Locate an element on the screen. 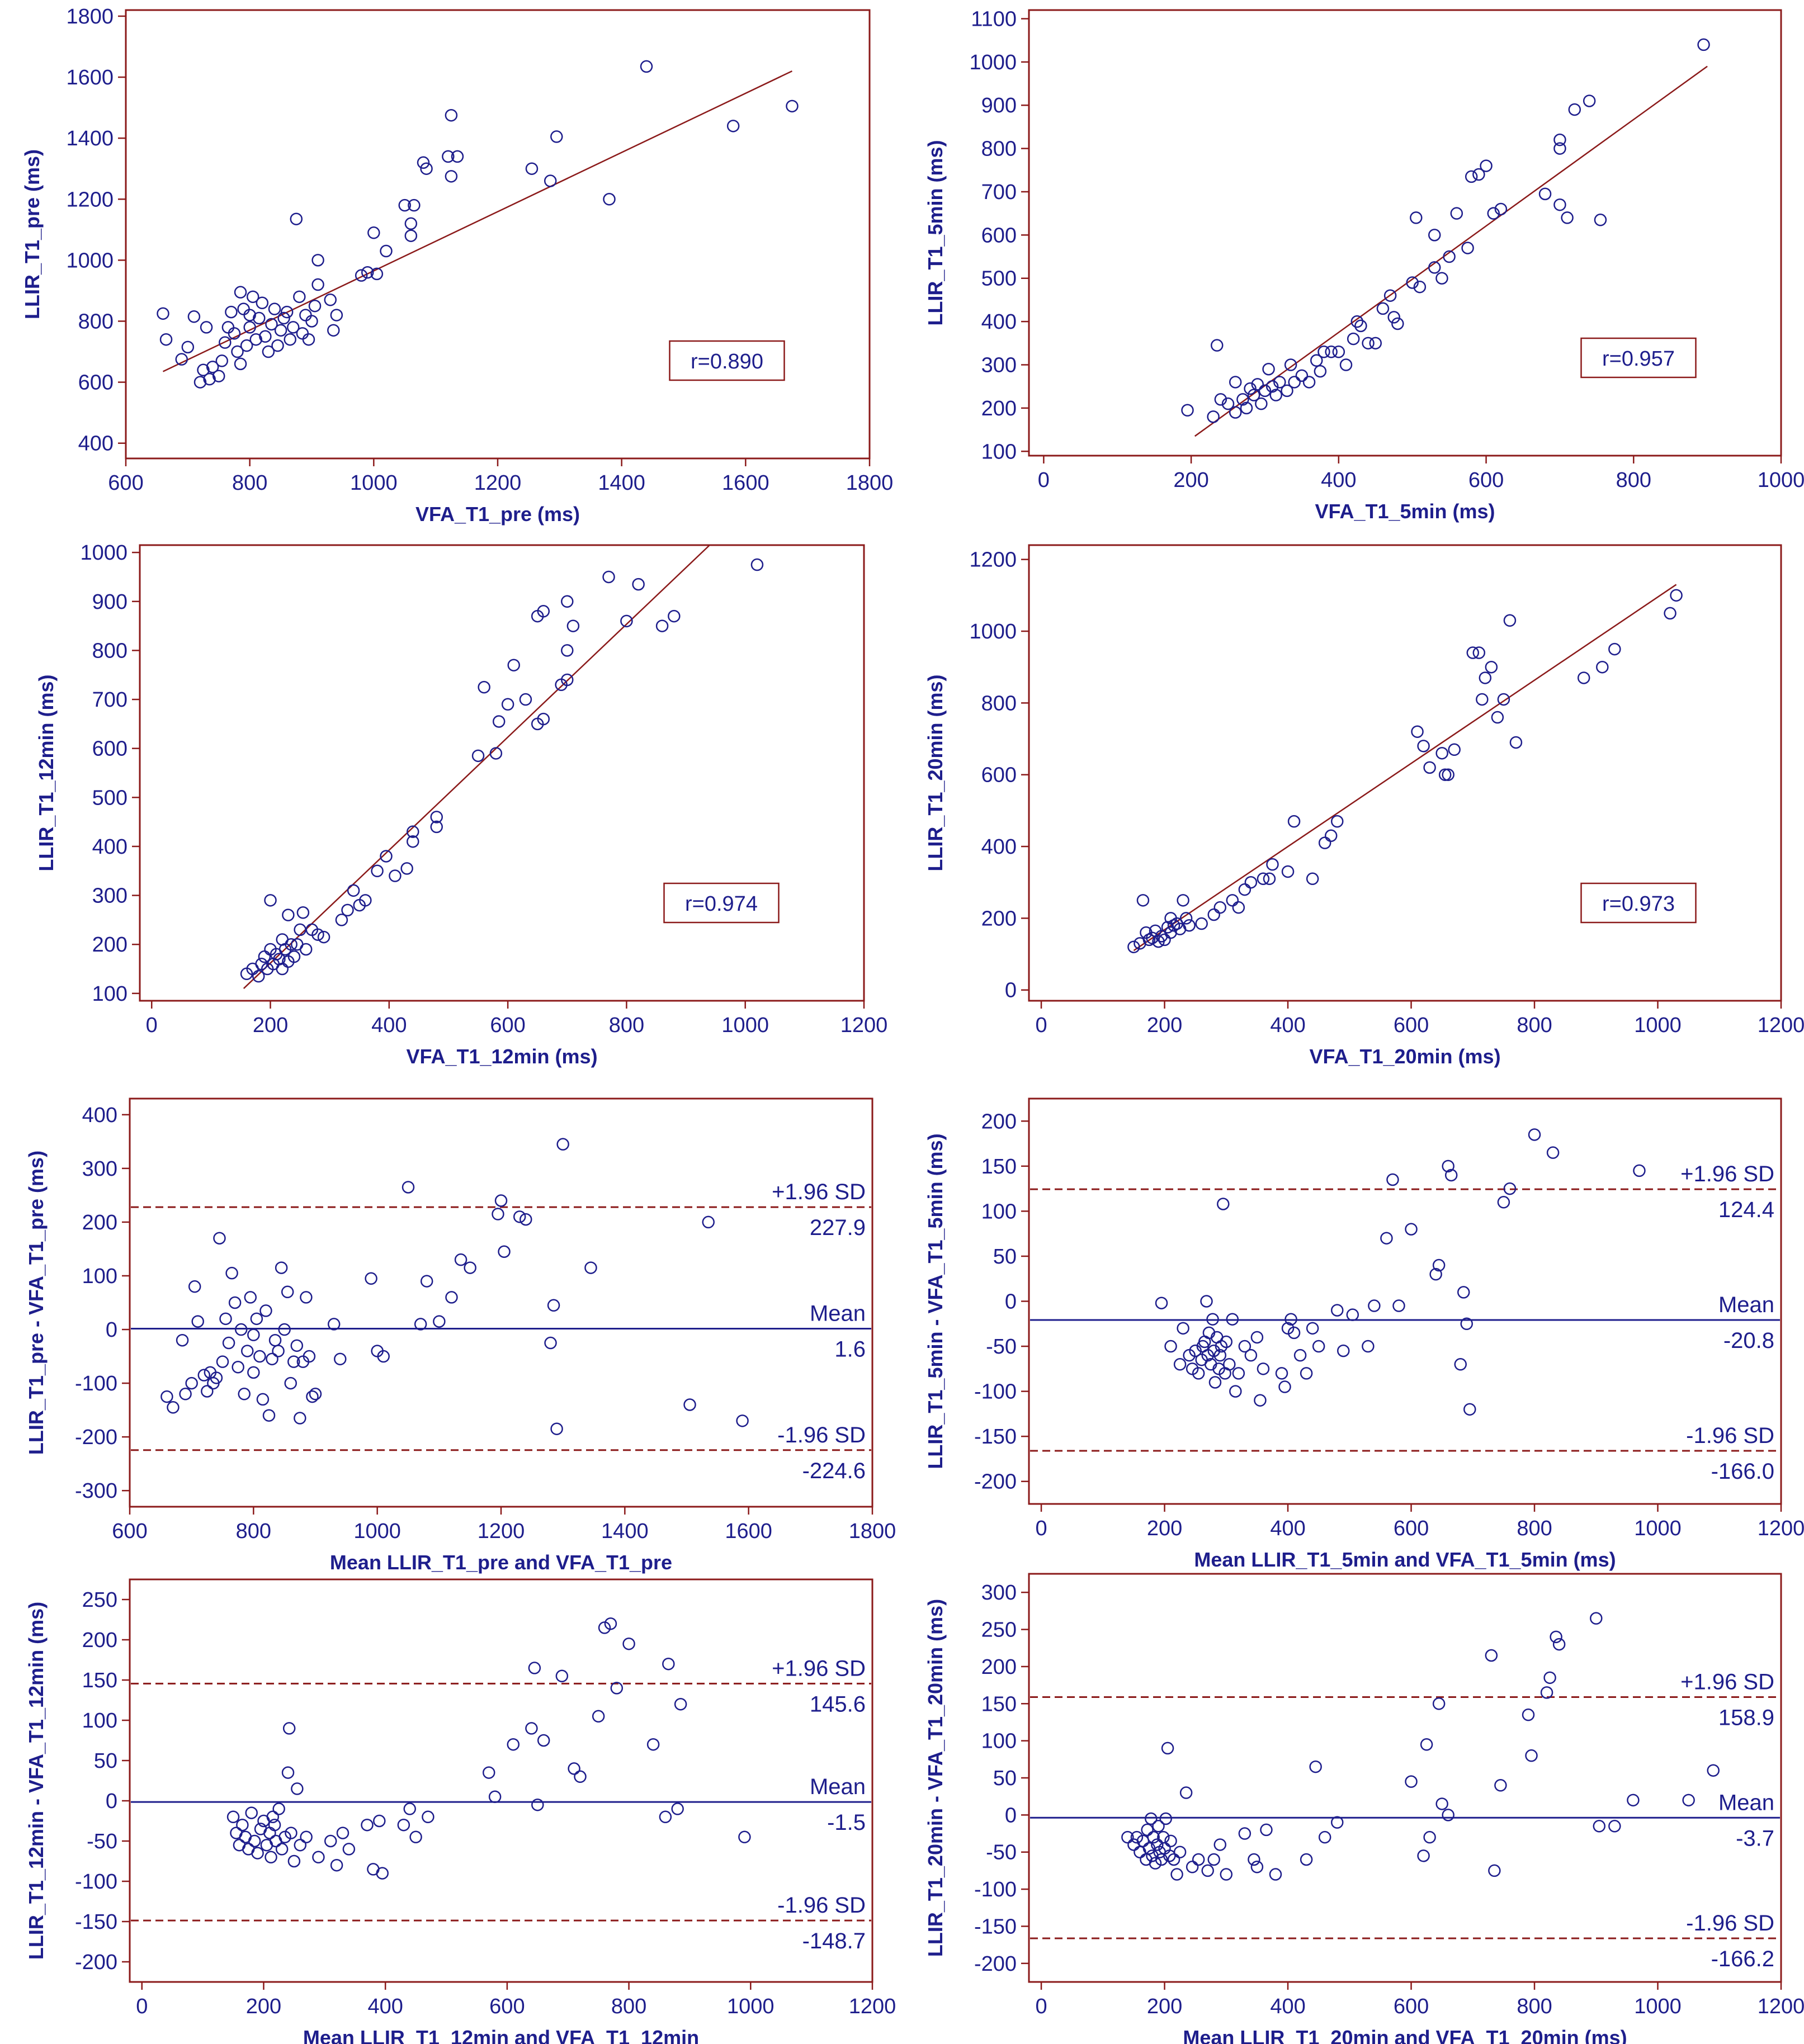  mean-value: -20.8 is located at coordinates (1748, 1340).